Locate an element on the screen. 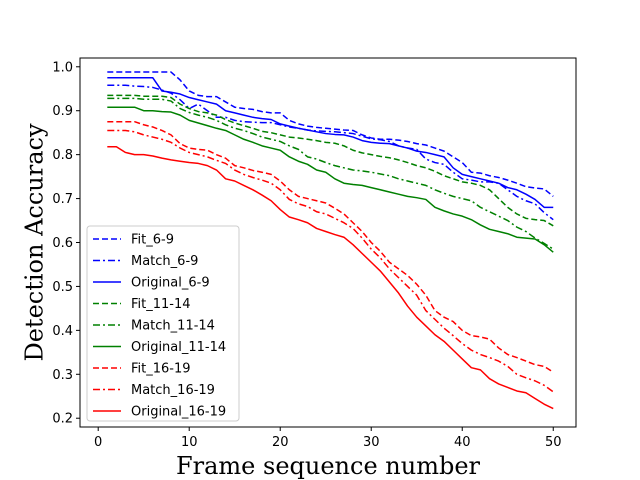  legend-frame is located at coordinates (163, 323).